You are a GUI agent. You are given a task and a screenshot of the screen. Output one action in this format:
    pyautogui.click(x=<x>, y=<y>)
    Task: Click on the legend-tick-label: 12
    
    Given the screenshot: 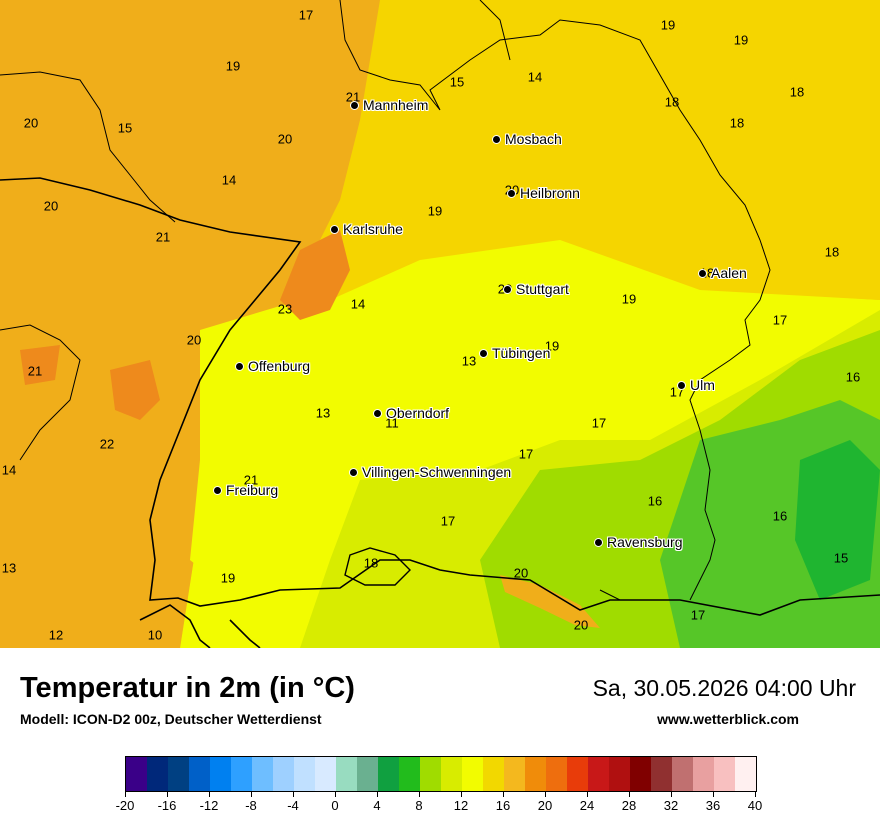 What is the action you would take?
    pyautogui.click(x=461, y=805)
    